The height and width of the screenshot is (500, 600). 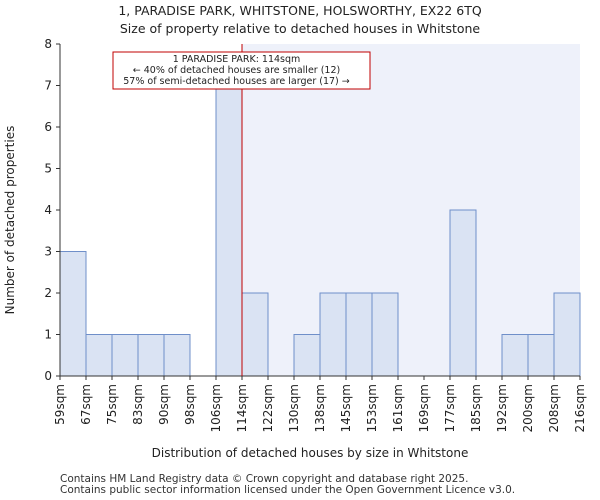 I want to click on x-tick-label: 138sqm, so click(x=320, y=408).